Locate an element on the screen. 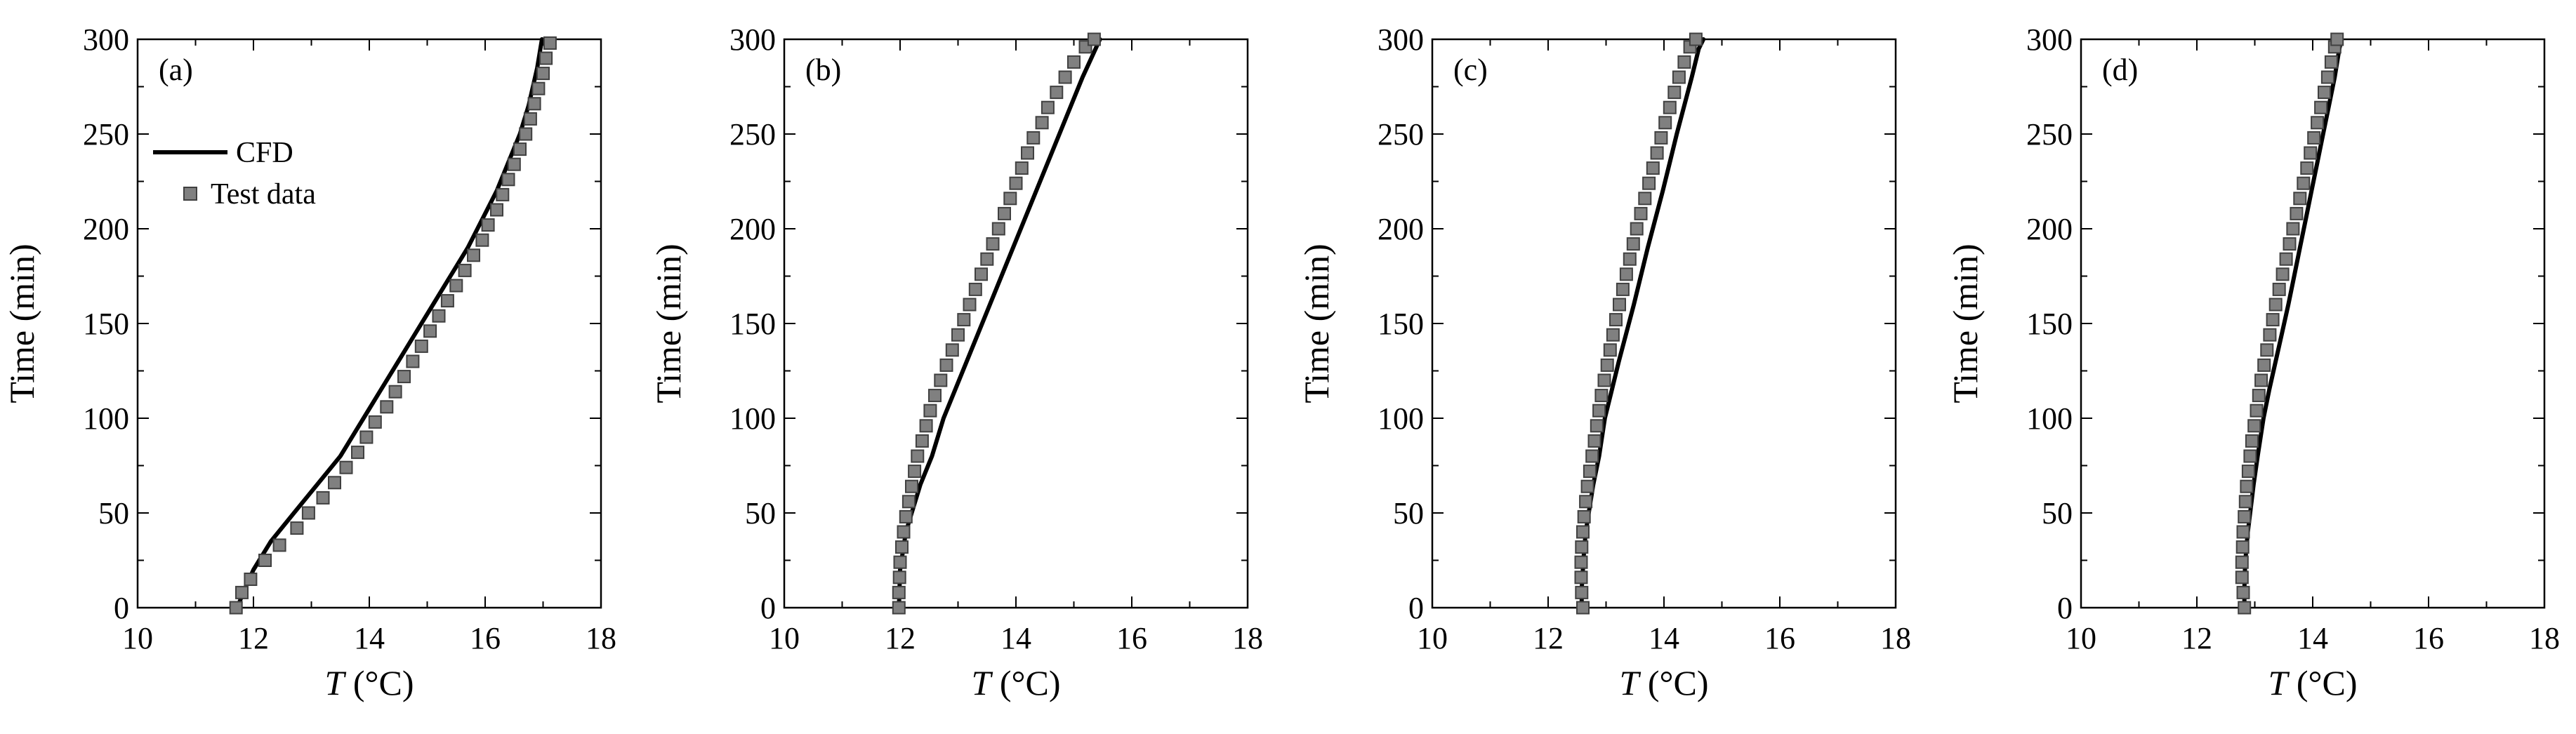 The height and width of the screenshot is (734, 2576). panel-label: (c) is located at coordinates (1470, 70).